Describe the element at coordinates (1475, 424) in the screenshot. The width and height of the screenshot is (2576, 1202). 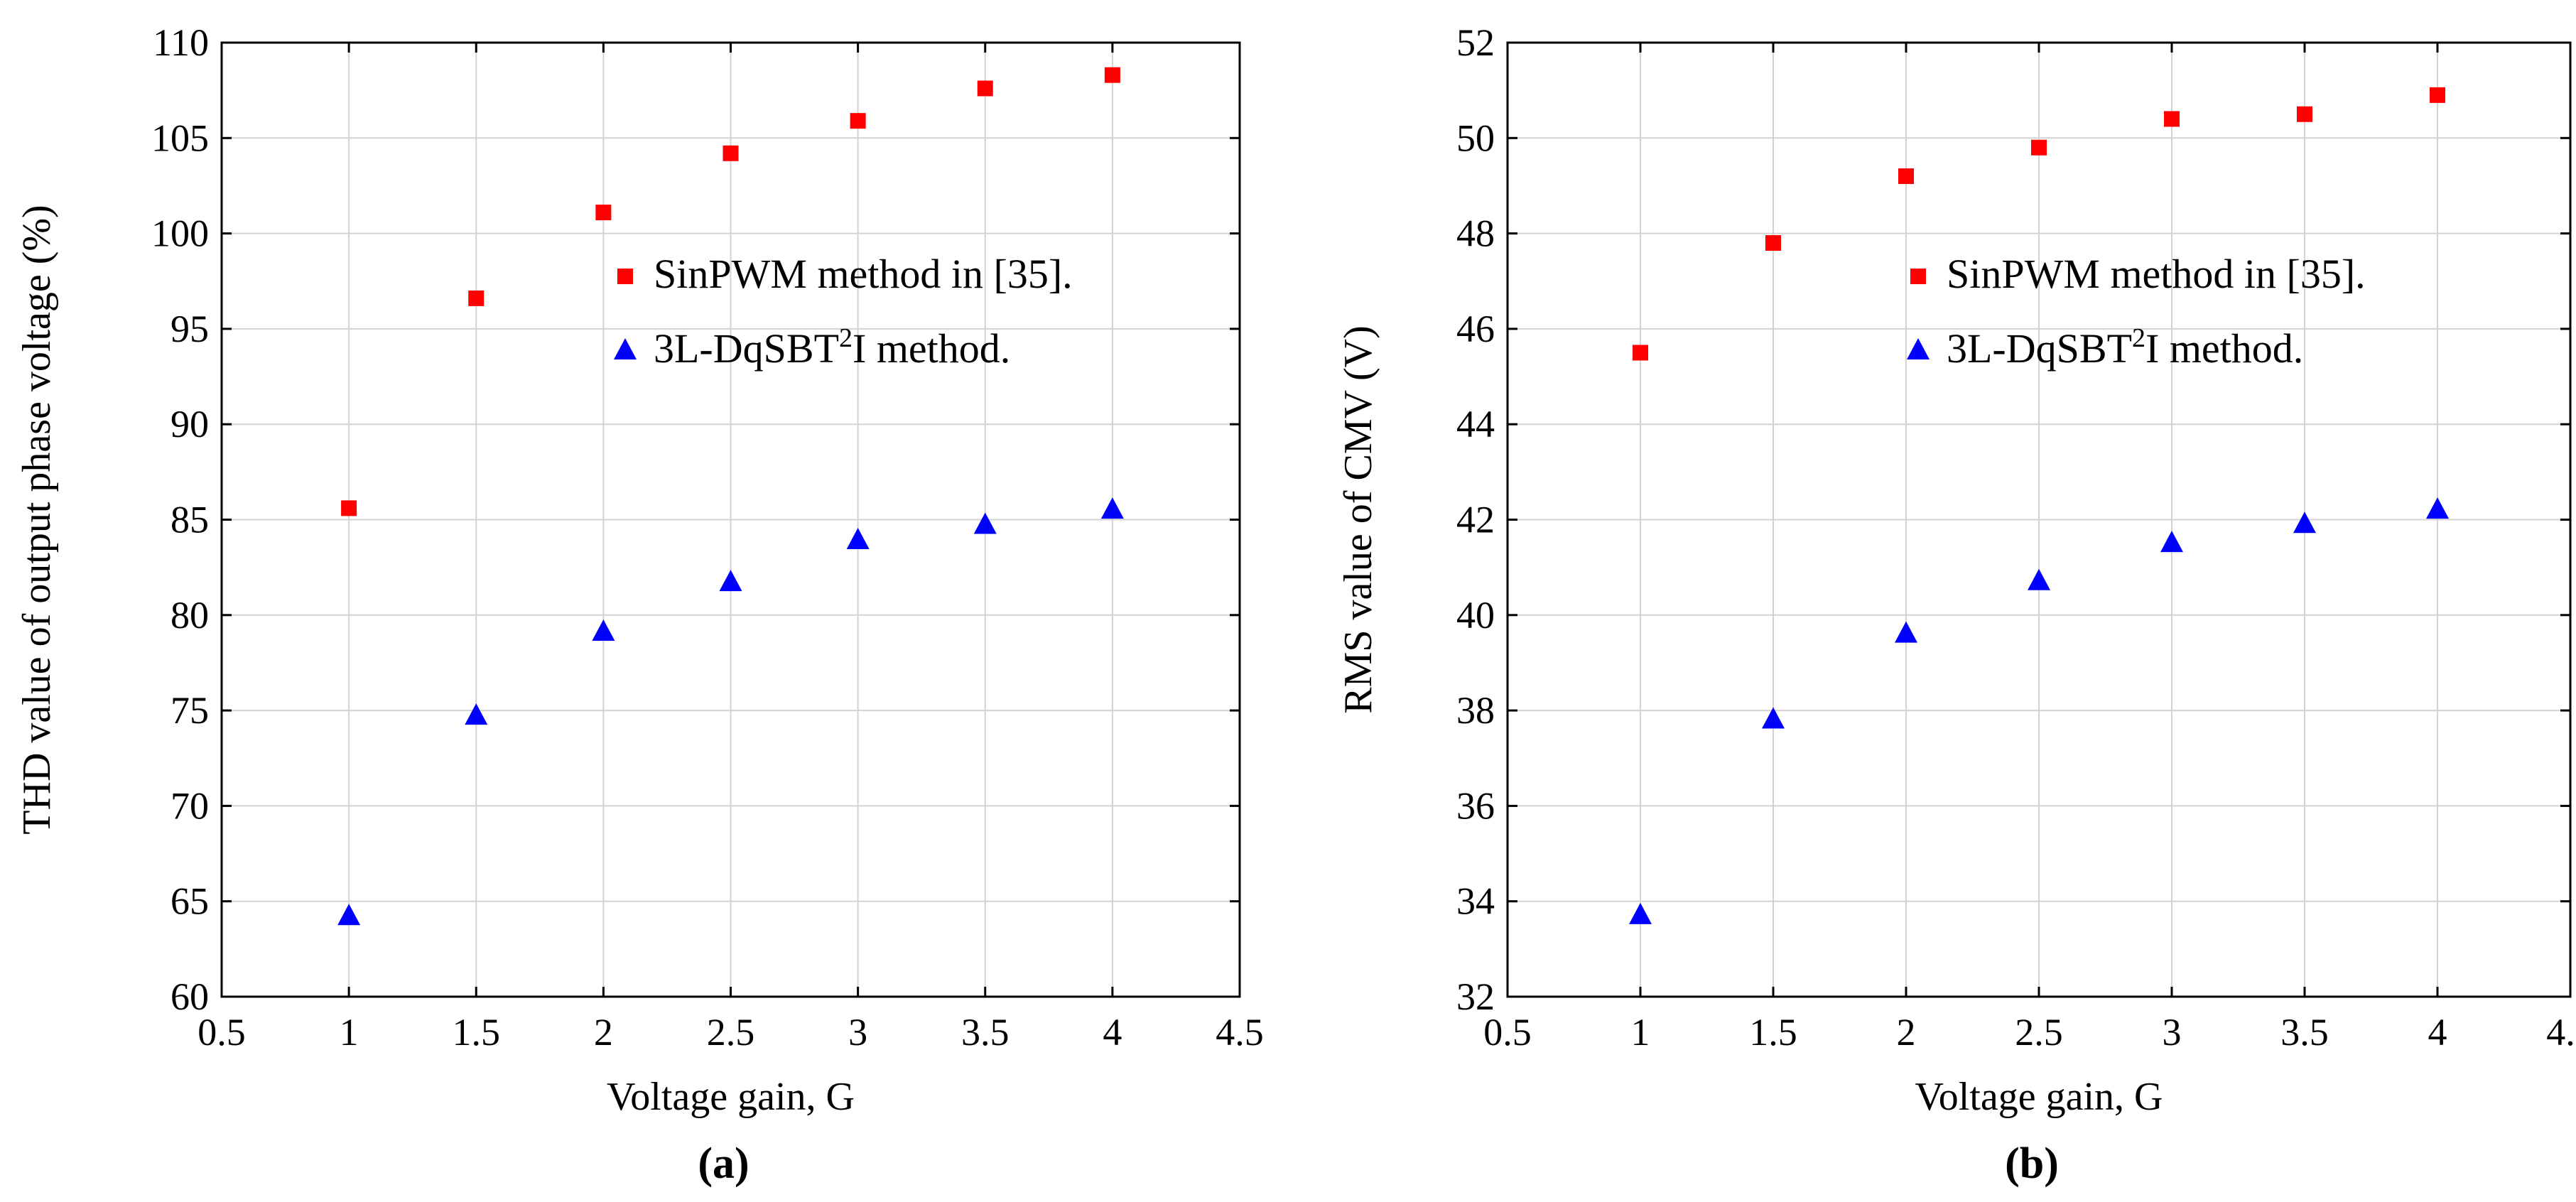
I see `y-tick-label: 44` at that location.